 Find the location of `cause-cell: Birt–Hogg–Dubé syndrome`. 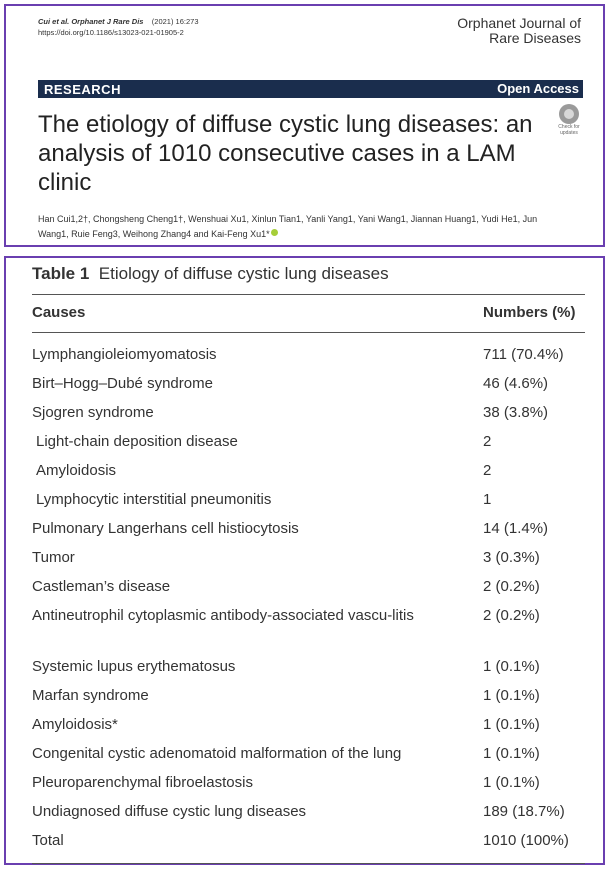

cause-cell: Birt–Hogg–Dubé syndrome is located at coordinates (122, 383).